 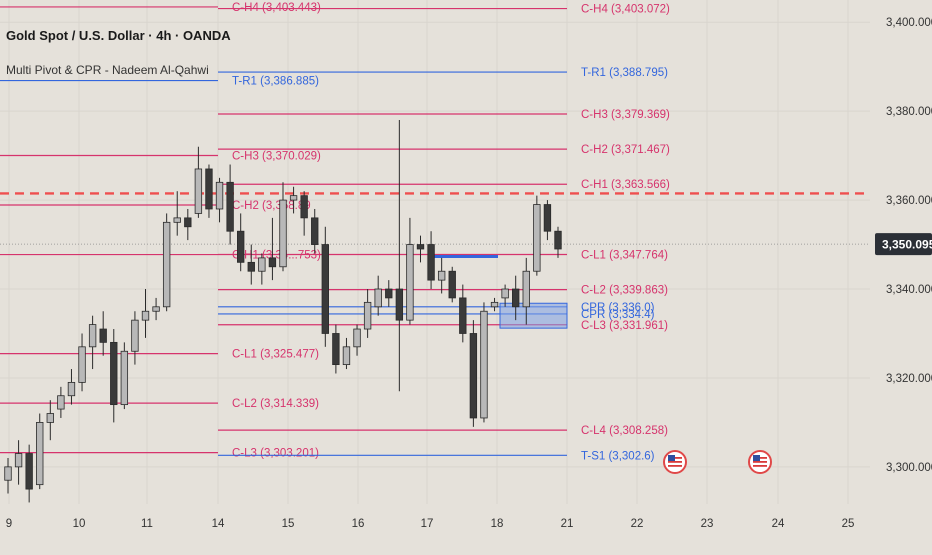 I want to click on level-label: C-L3 (3,331.961), so click(x=624, y=326).